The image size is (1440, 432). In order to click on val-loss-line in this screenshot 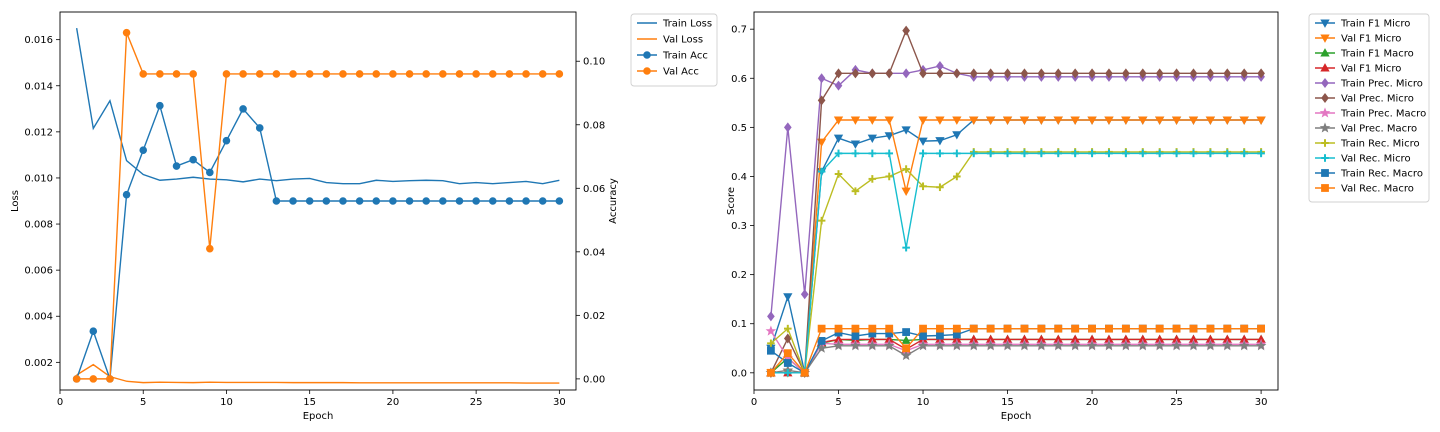, I will do `click(318, 373)`.